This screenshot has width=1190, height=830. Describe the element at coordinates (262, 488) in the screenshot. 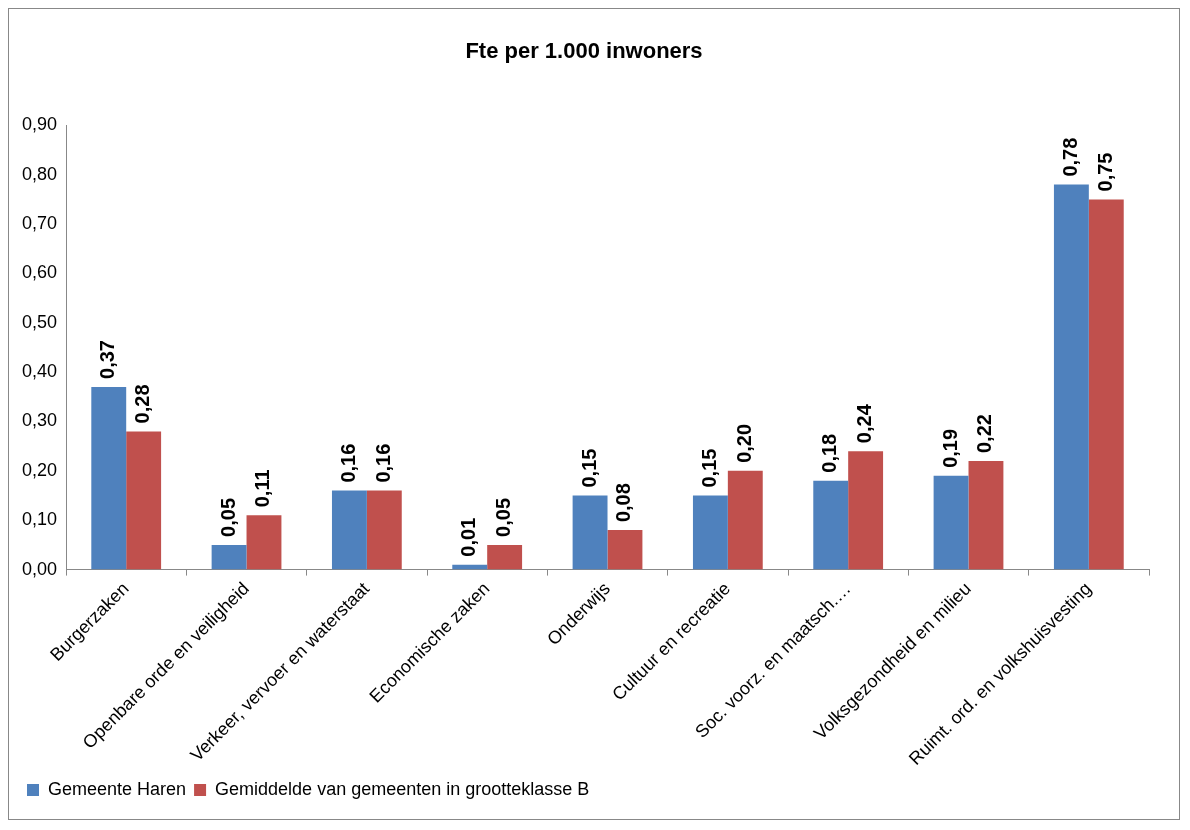

I see `data-label: 0,11` at that location.